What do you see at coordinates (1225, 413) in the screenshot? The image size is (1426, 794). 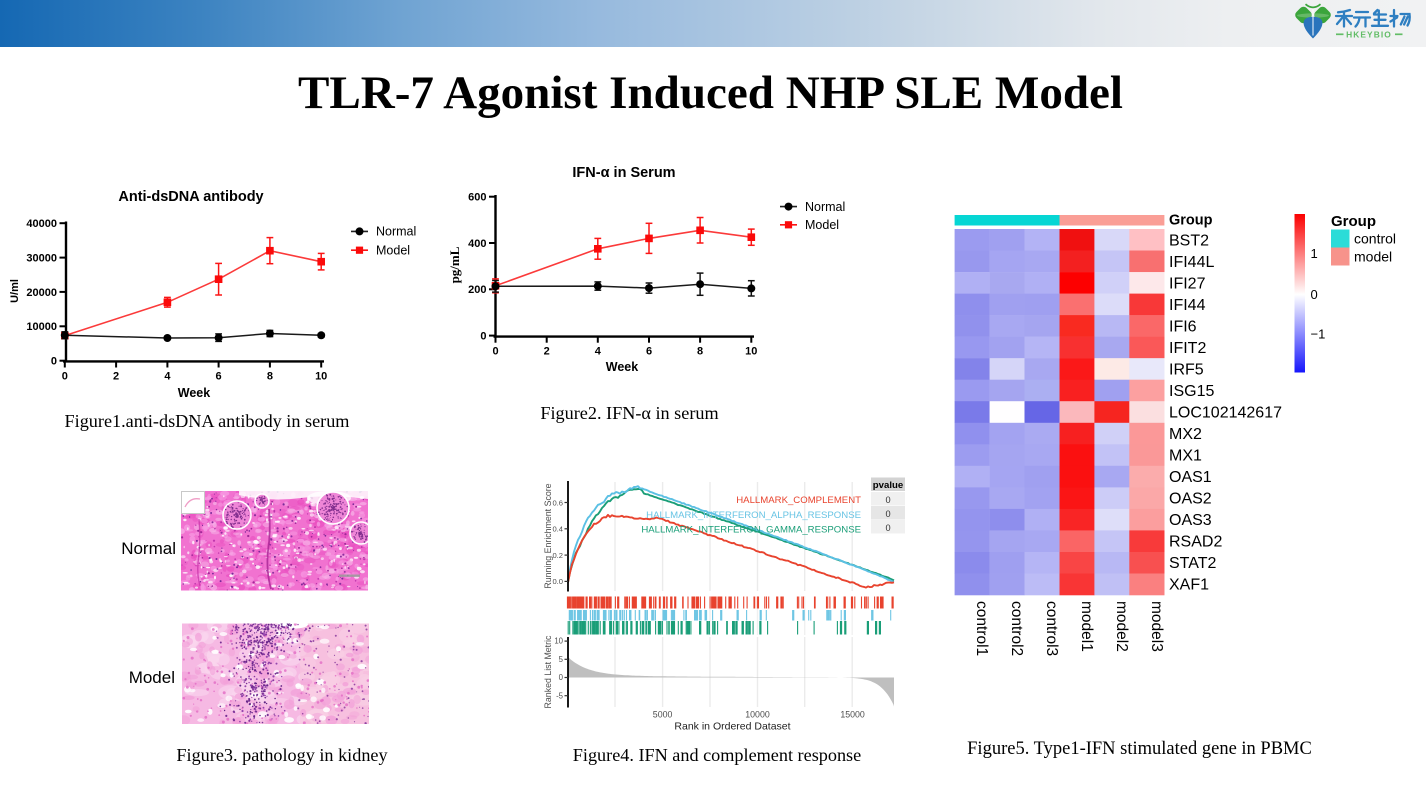 I see `svg-text: LOC102142617` at bounding box center [1225, 413].